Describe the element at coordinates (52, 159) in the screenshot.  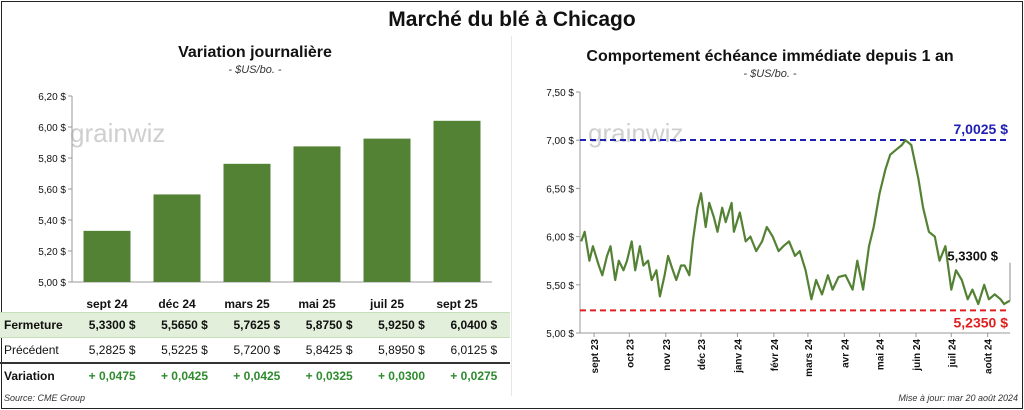
I see `y-tick-label: 5,80 $` at that location.